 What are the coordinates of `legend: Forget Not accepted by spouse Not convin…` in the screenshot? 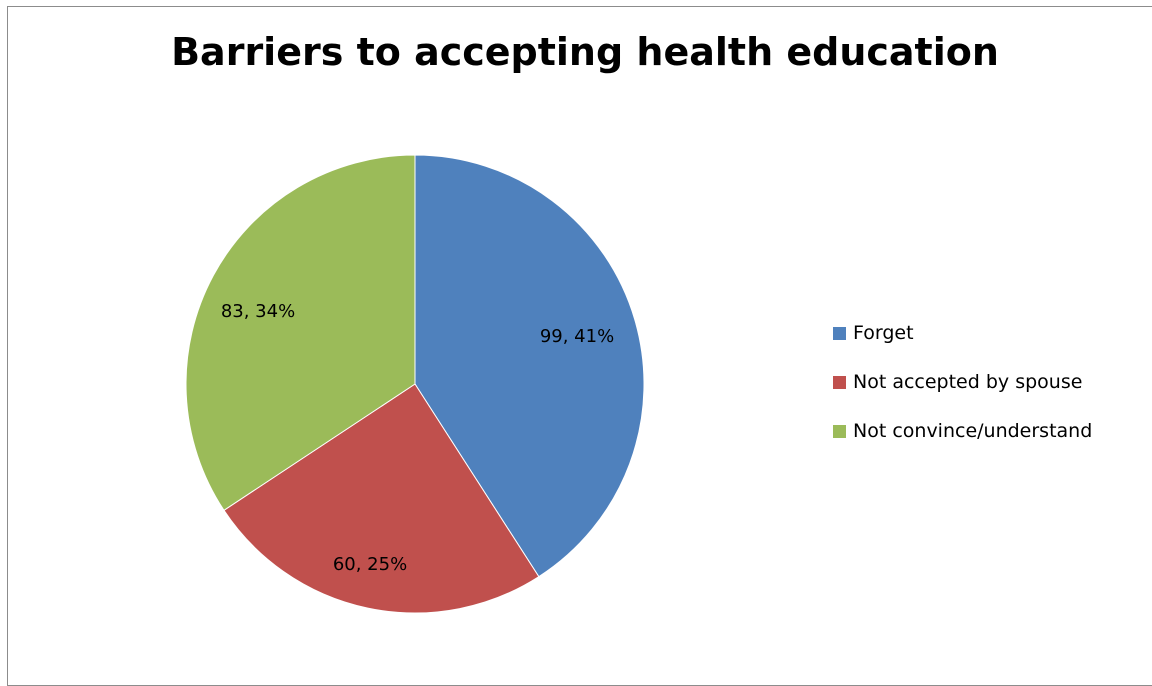 It's located at (962, 393).